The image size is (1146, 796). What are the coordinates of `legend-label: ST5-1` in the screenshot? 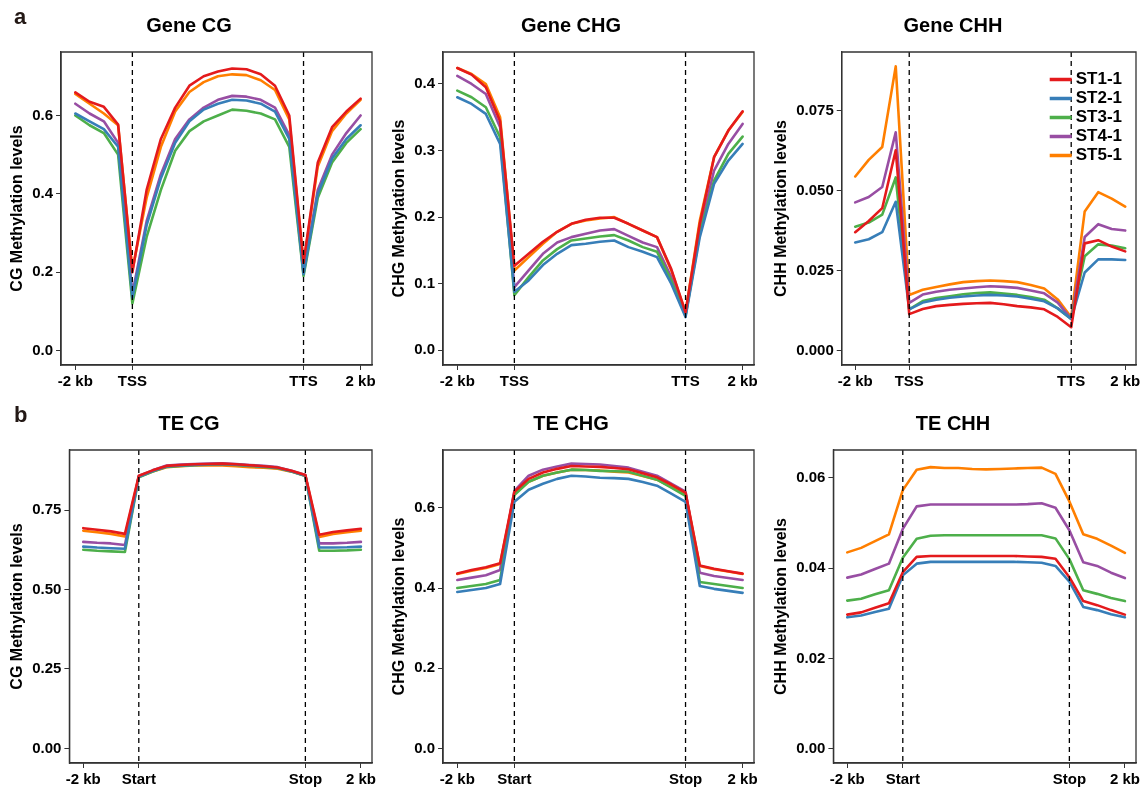 It's located at (1098, 155).